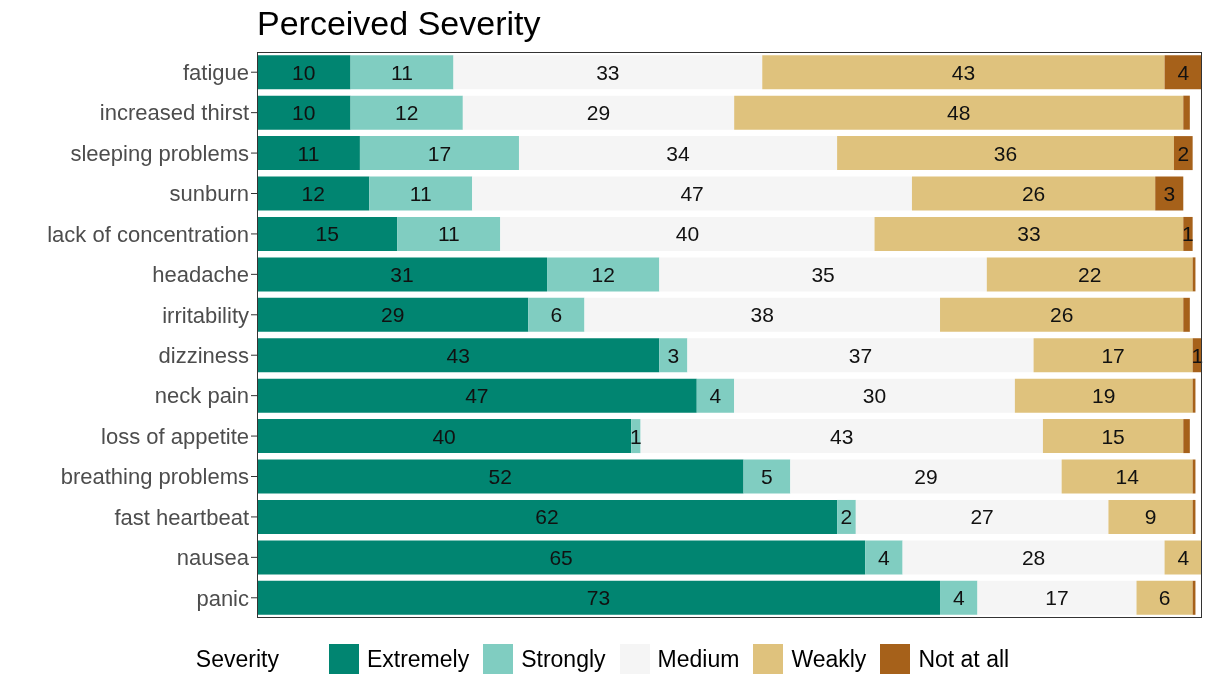 Image resolution: width=1205 pixels, height=688 pixels. What do you see at coordinates (215, 73) in the screenshot?
I see `y-tick-label: fatigue` at bounding box center [215, 73].